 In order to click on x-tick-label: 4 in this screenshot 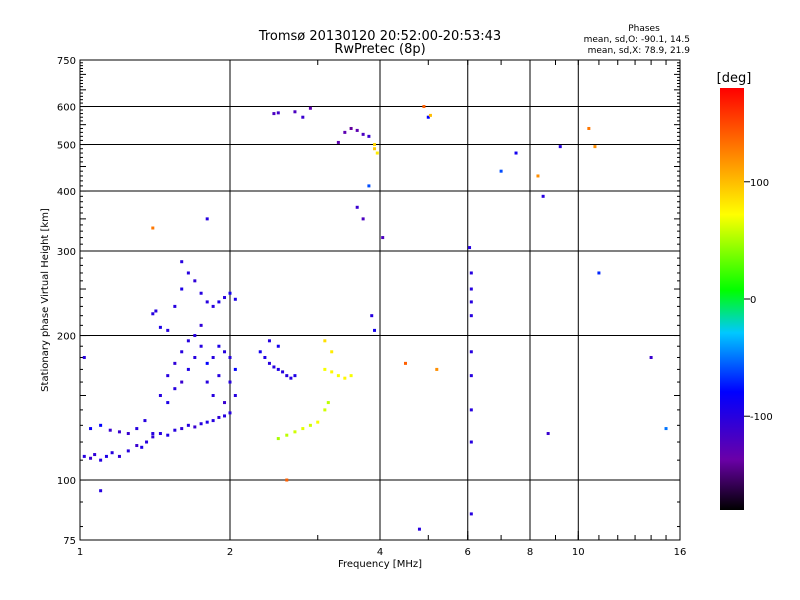, I will do `click(380, 552)`.